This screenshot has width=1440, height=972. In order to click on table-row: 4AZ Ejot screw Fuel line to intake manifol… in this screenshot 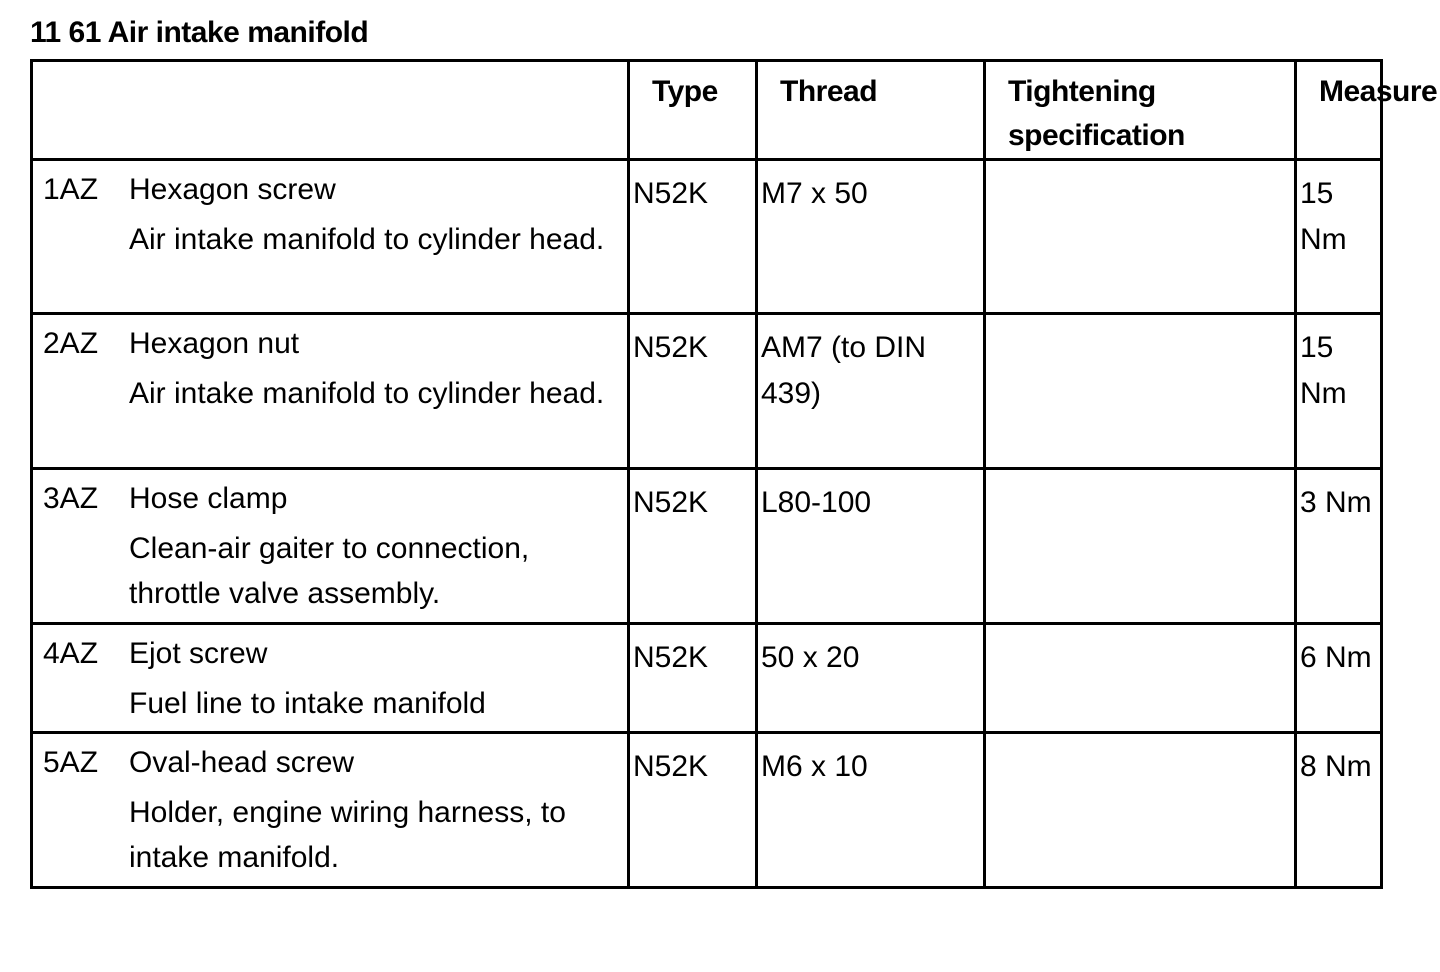, I will do `click(706, 678)`.